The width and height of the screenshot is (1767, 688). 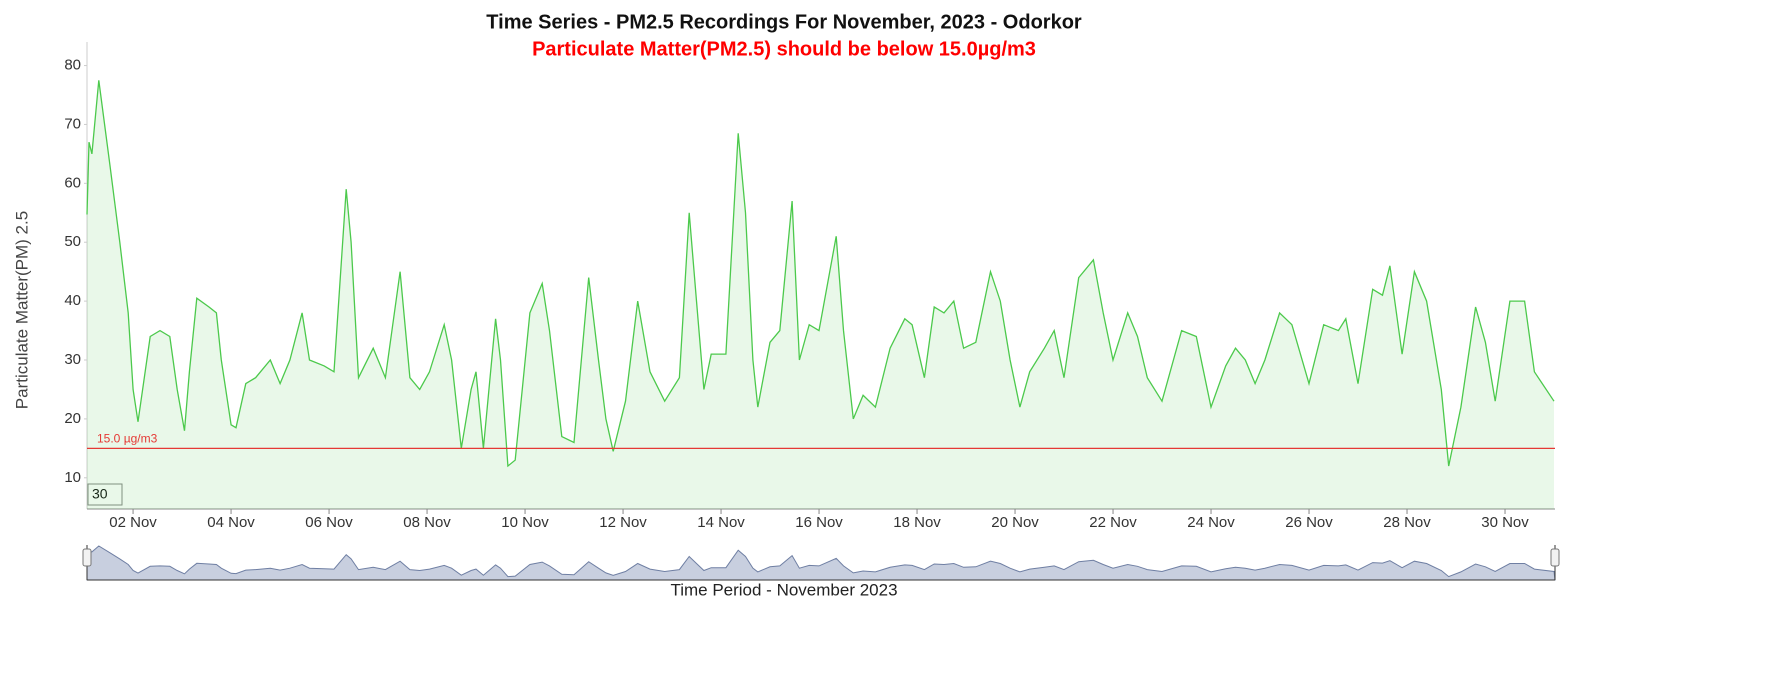 I want to click on y-tick-label: 40, so click(x=72, y=300).